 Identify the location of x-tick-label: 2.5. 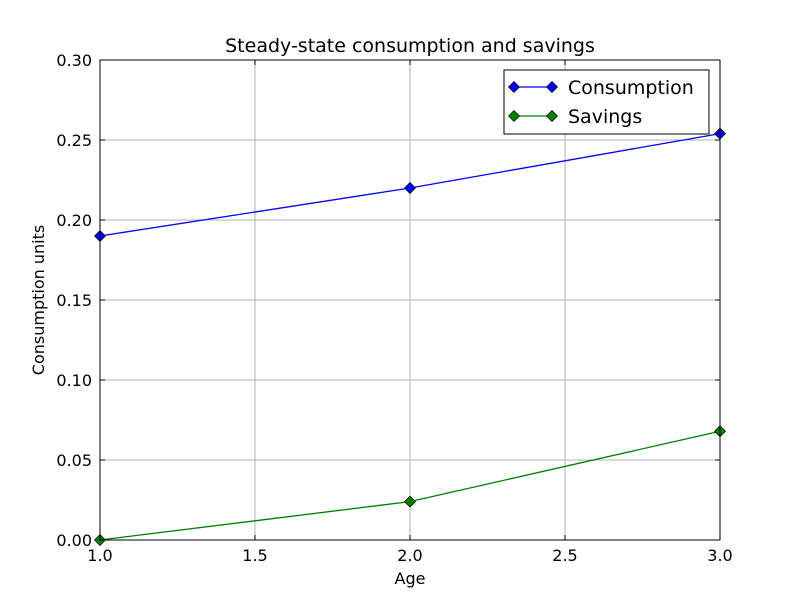
(564, 555).